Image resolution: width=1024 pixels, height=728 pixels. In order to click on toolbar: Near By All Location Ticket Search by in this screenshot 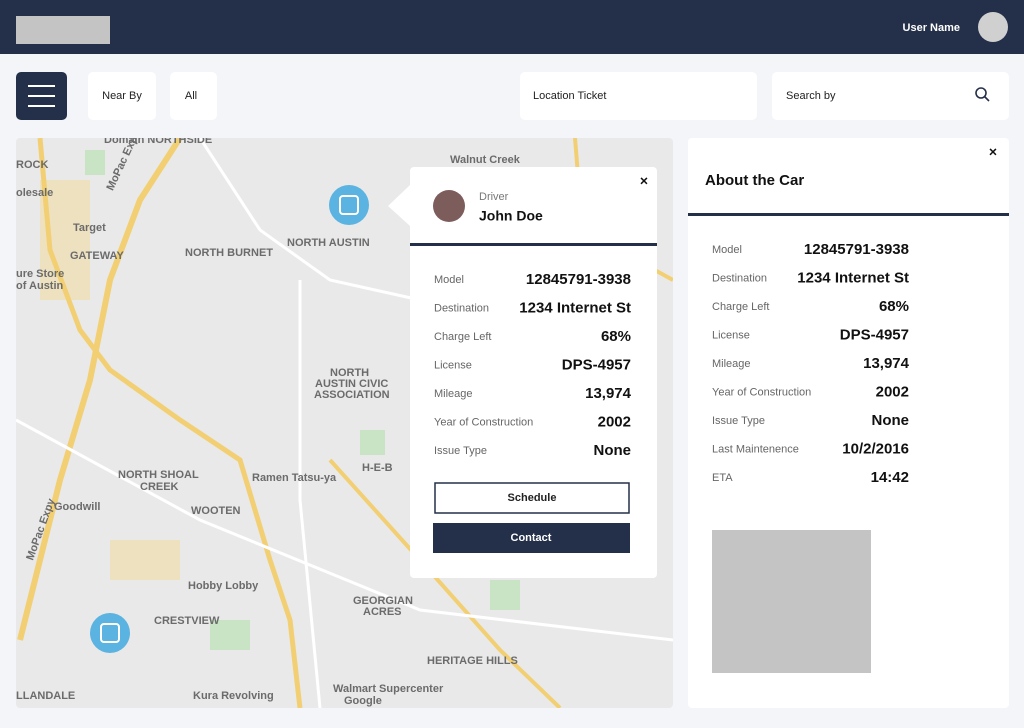, I will do `click(512, 96)`.